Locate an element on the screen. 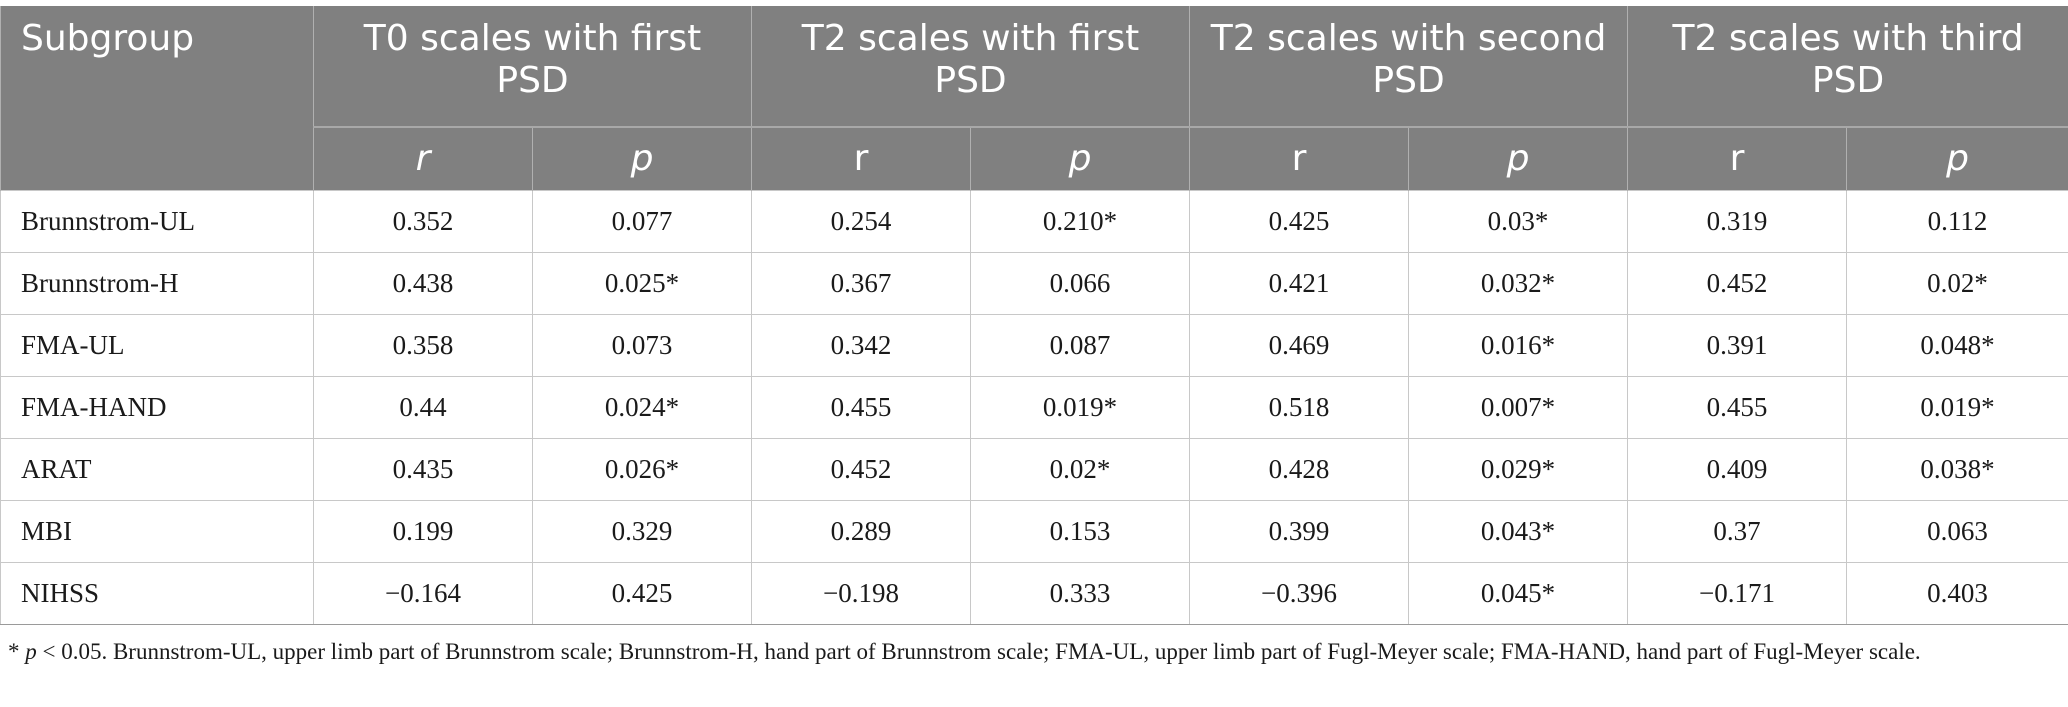 Image resolution: width=2068 pixels, height=707 pixels. header-group-t0-first-psd: T0 scales with first PSD is located at coordinates (532, 66).